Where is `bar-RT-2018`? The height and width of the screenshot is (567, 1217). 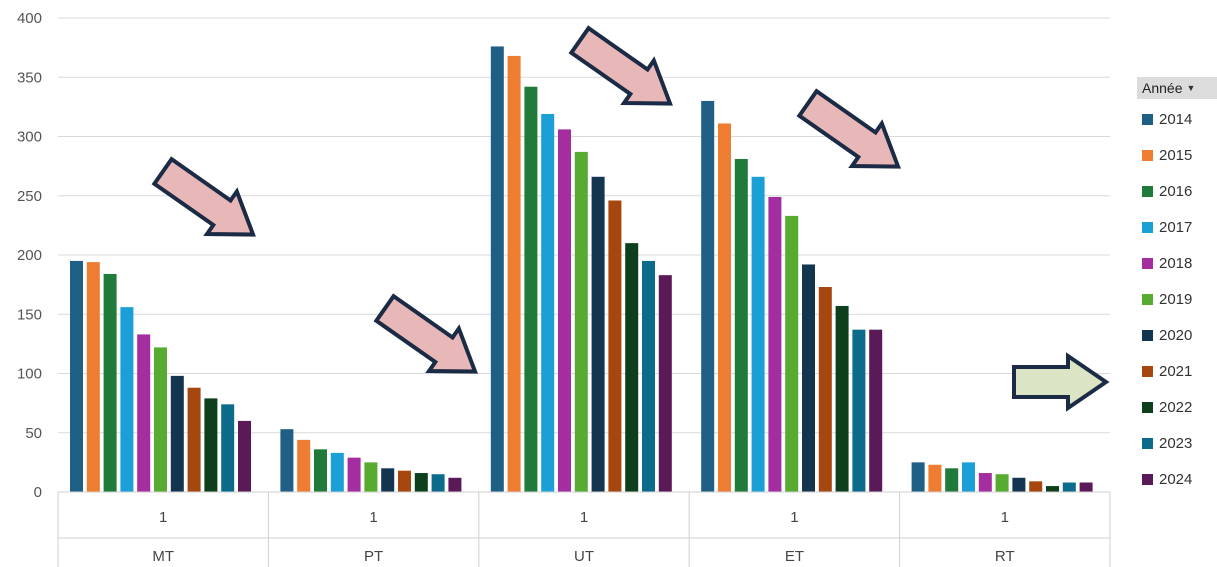
bar-RT-2018 is located at coordinates (985, 482).